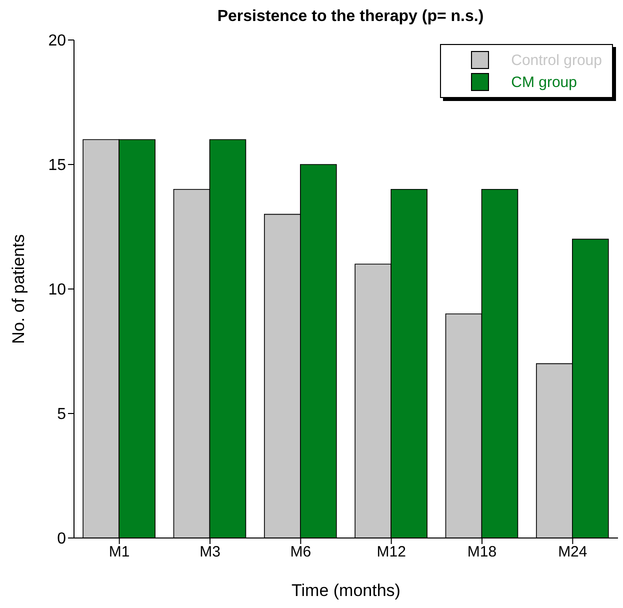 This screenshot has height=608, width=623. What do you see at coordinates (61, 539) in the screenshot?
I see `y-tick-label: 0` at bounding box center [61, 539].